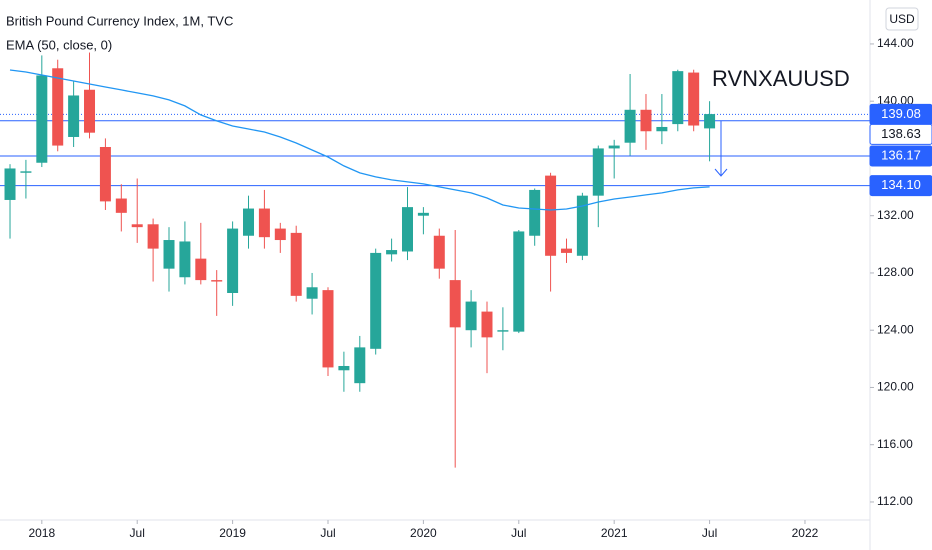 The image size is (932, 550). I want to click on x-tick-label: 2018, so click(41, 533).